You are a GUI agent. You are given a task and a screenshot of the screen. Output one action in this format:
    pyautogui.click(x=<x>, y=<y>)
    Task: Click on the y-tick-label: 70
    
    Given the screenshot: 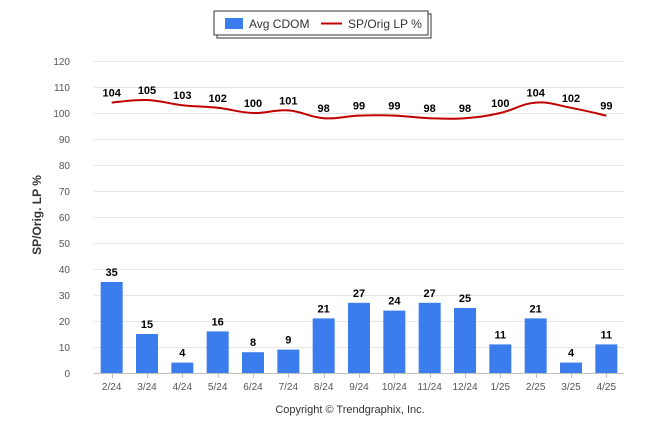 What is the action you would take?
    pyautogui.click(x=65, y=192)
    